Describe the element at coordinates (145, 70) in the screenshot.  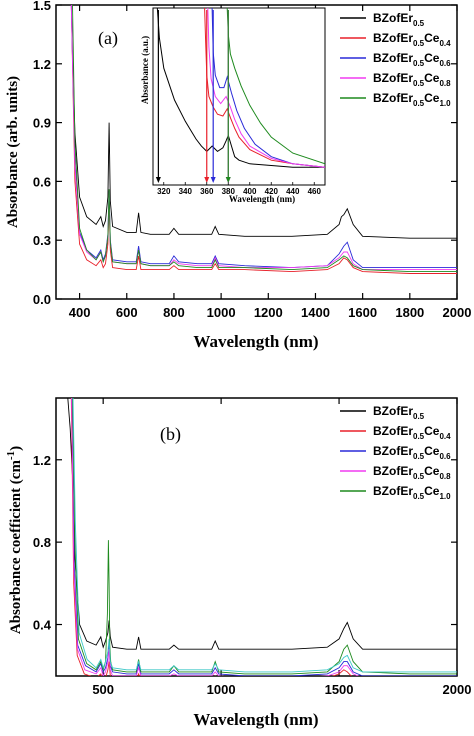
I see `inset-ylabel: Absorbance (a.u.)` at that location.